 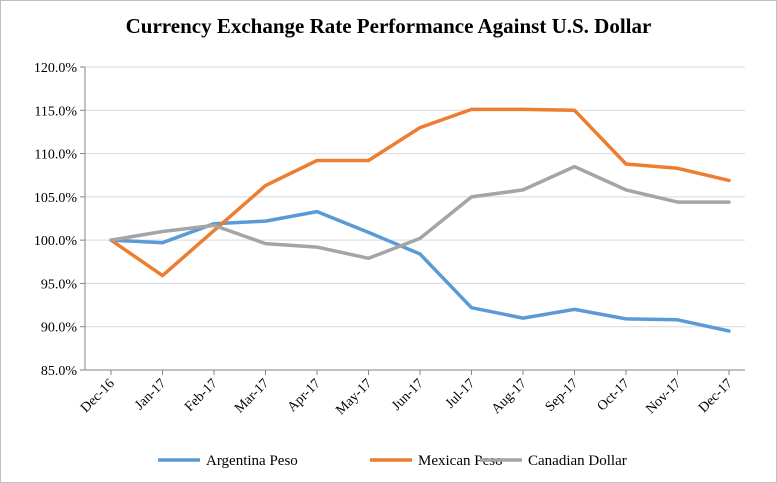 What do you see at coordinates (252, 396) in the screenshot?
I see `x-tick-label: Mar-17` at bounding box center [252, 396].